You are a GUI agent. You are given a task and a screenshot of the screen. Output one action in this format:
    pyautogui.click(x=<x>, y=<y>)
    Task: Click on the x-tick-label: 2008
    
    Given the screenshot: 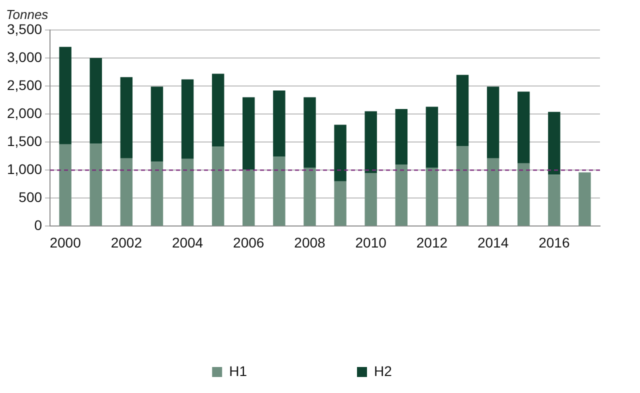 What is the action you would take?
    pyautogui.click(x=310, y=242)
    